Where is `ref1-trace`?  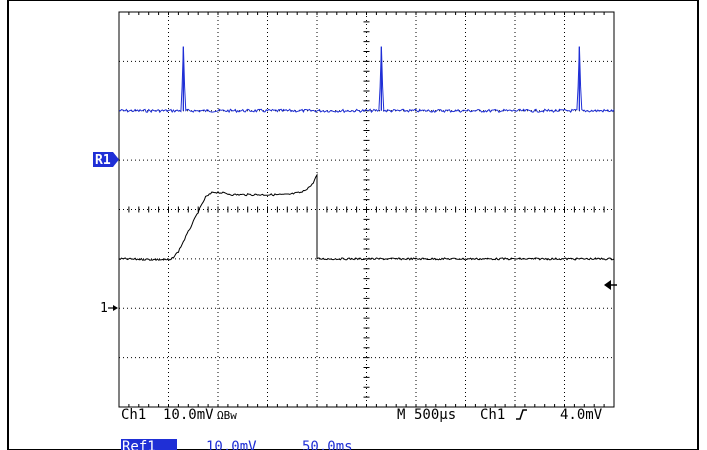 ref1-trace is located at coordinates (366, 80).